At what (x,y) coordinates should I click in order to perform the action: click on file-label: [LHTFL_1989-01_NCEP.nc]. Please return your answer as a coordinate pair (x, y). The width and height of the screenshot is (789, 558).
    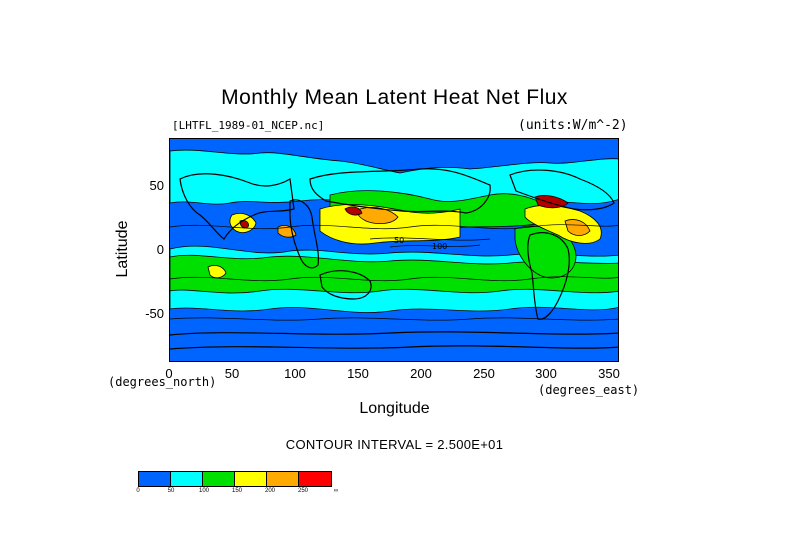
    Looking at the image, I should click on (248, 125).